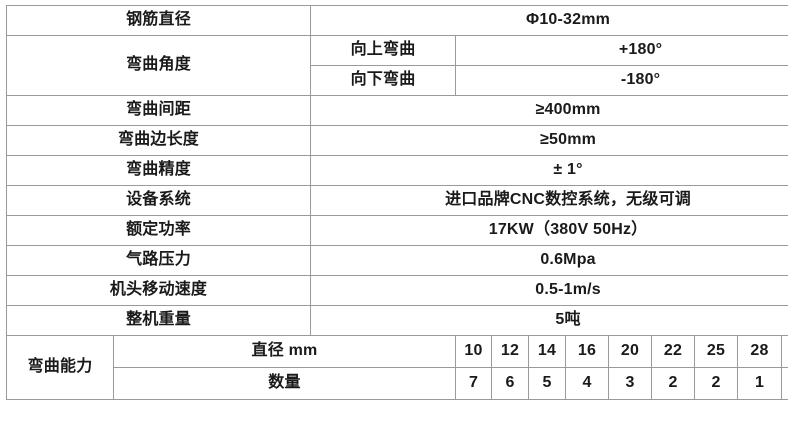 The height and width of the screenshot is (425, 788). What do you see at coordinates (158, 140) in the screenshot?
I see `row-label-bend-side-length: 弯曲边长度` at bounding box center [158, 140].